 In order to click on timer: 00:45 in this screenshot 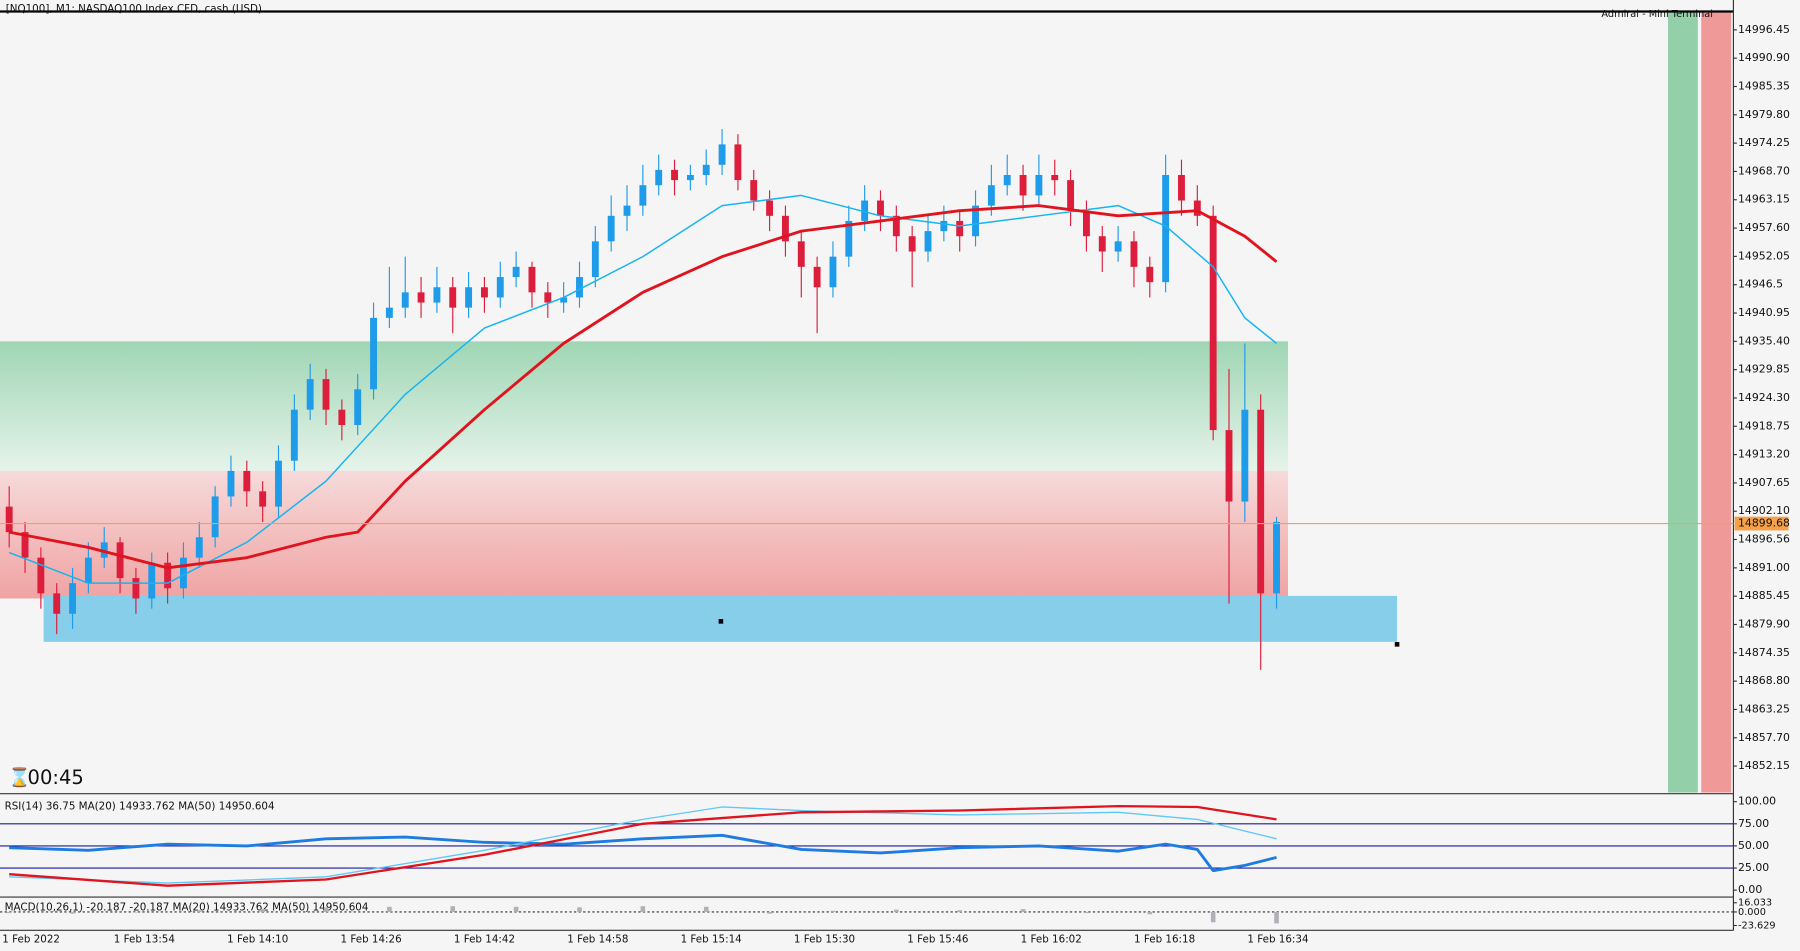, I will do `click(56, 777)`.